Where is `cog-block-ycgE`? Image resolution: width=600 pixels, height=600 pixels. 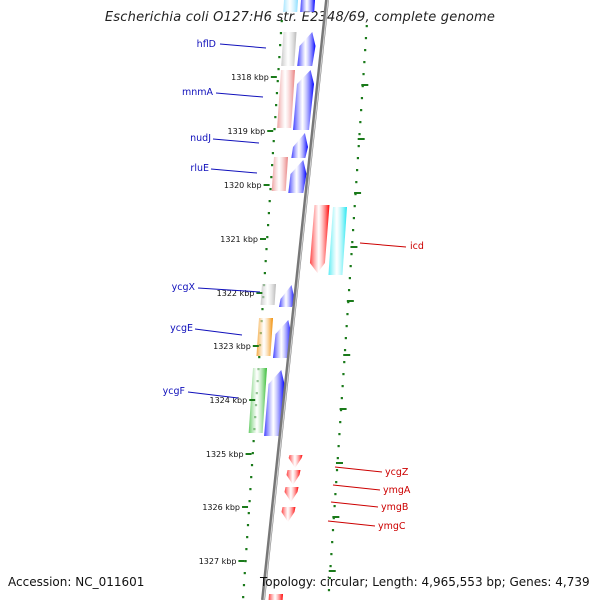 cog-block-ycgE is located at coordinates (264, 337).